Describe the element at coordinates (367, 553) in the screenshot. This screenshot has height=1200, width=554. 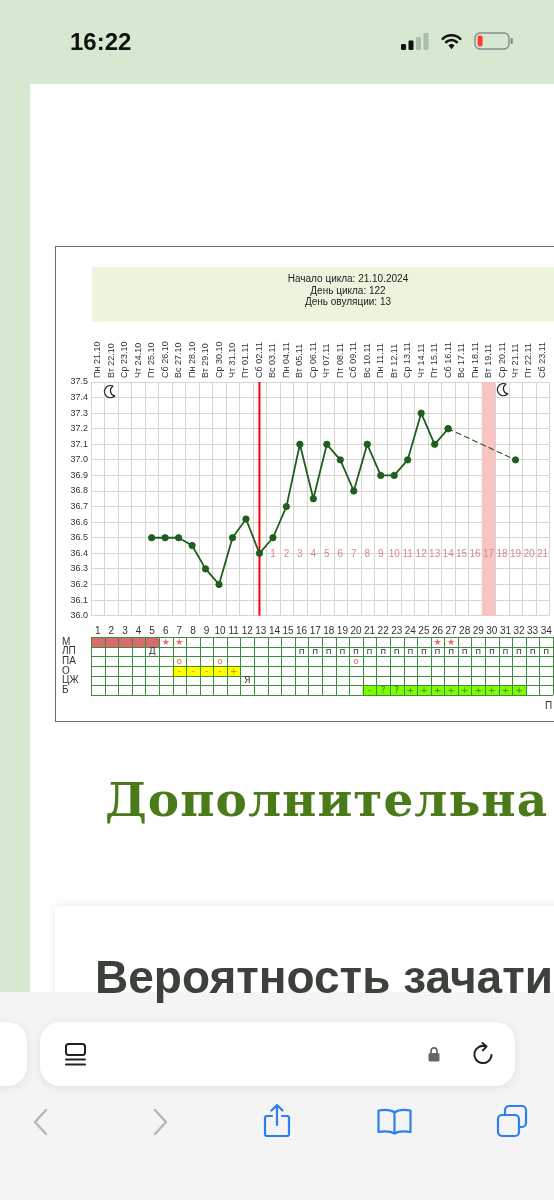
I see `x2-tick-label: 8` at that location.